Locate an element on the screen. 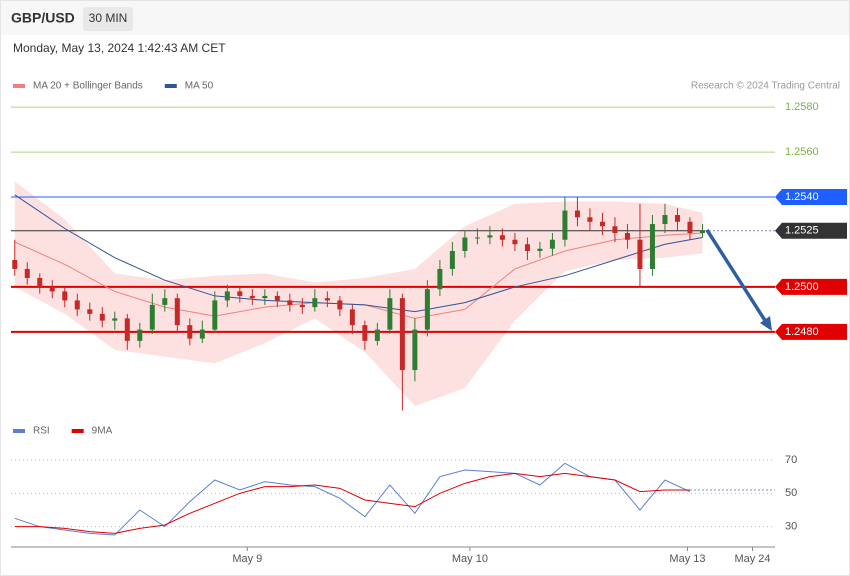 The image size is (850, 576). level-label: 1.2480 is located at coordinates (802, 332).